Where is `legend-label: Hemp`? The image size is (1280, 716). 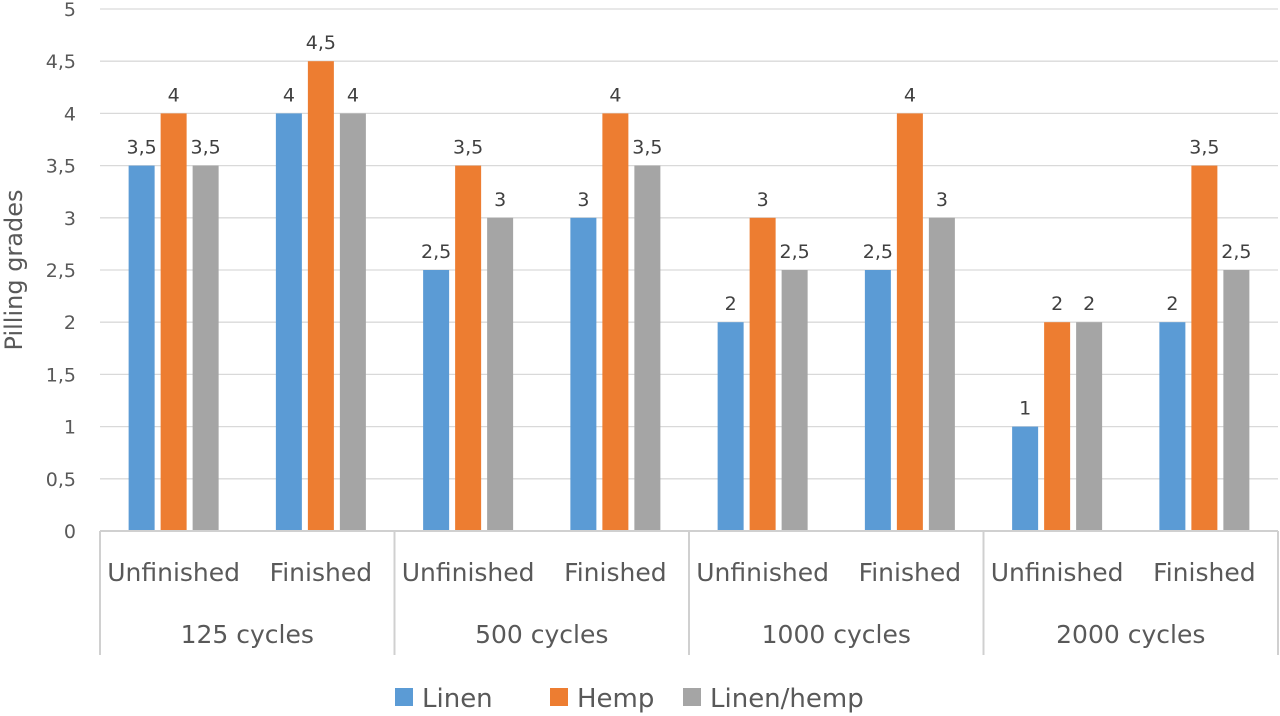 legend-label: Hemp is located at coordinates (615, 699).